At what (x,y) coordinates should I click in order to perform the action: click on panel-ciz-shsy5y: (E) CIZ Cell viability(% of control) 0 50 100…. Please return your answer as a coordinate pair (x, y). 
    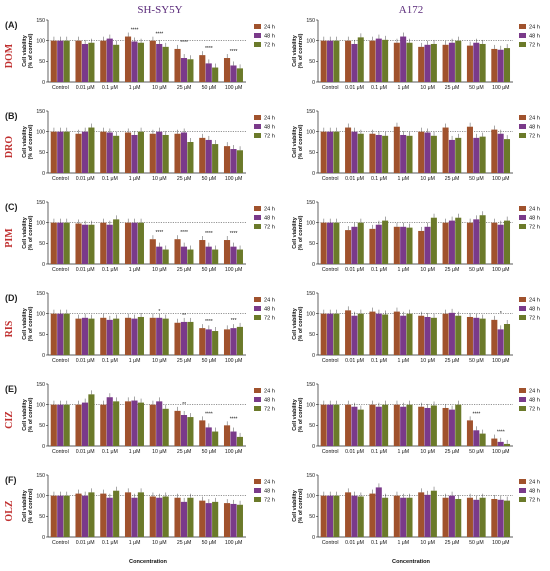
    Looking at the image, I should click on (139, 418).